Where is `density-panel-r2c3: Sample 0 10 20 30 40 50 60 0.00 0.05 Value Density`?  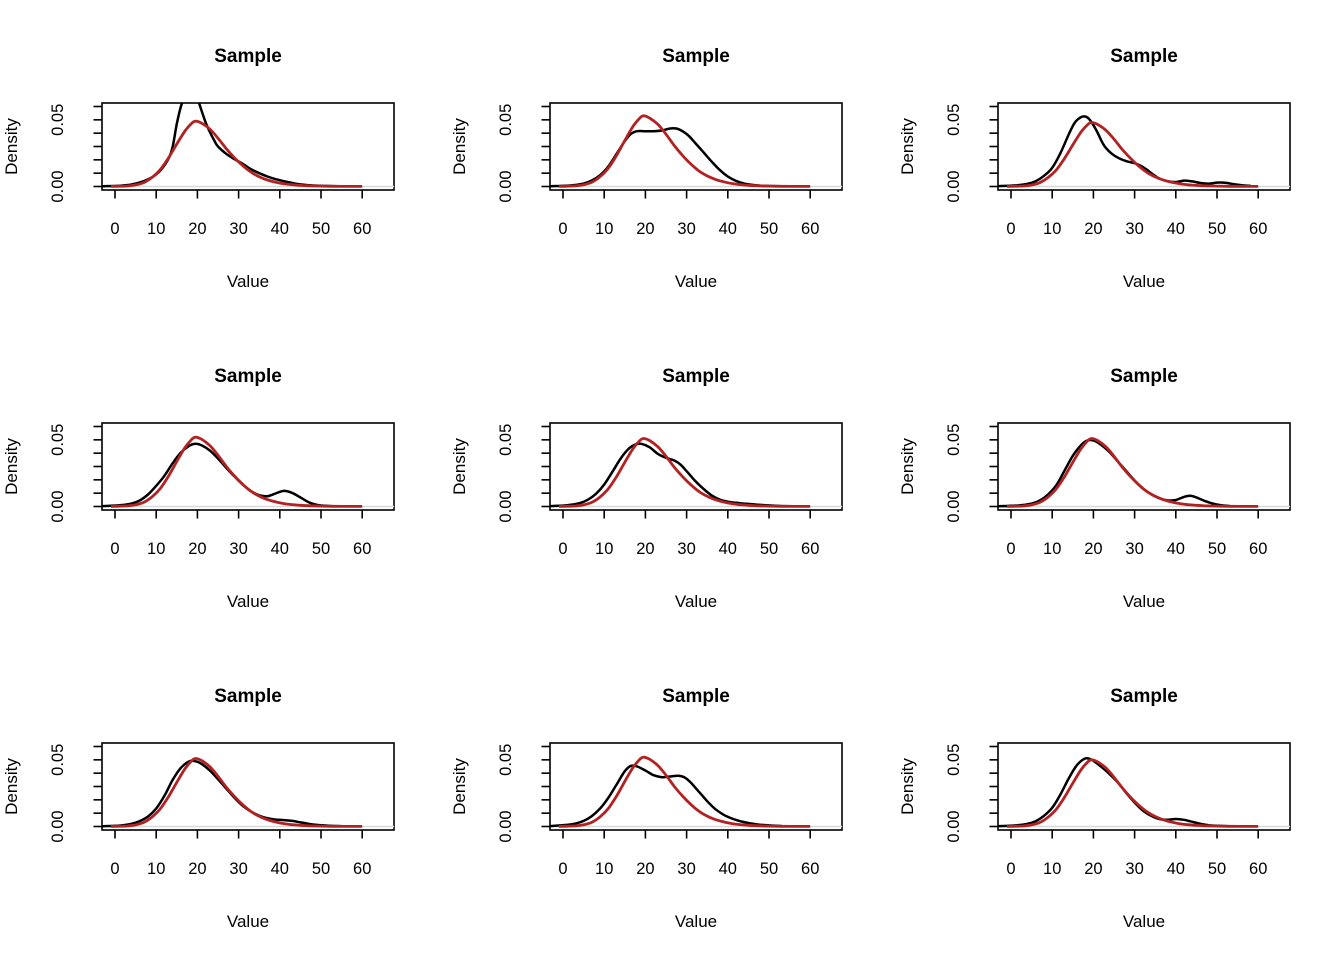
density-panel-r2c3: Sample 0 10 20 30 40 50 60 0.00 0.05 Value Density is located at coordinates (1120, 480).